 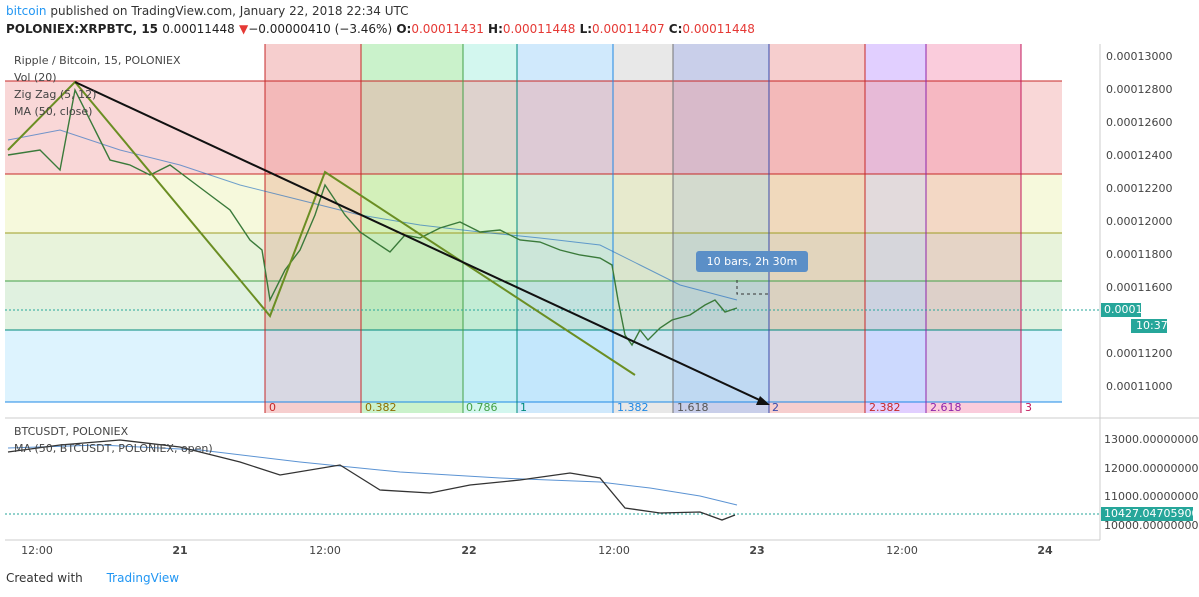 What do you see at coordinates (35, 77) in the screenshot?
I see `indicator: Vol (20)` at bounding box center [35, 77].